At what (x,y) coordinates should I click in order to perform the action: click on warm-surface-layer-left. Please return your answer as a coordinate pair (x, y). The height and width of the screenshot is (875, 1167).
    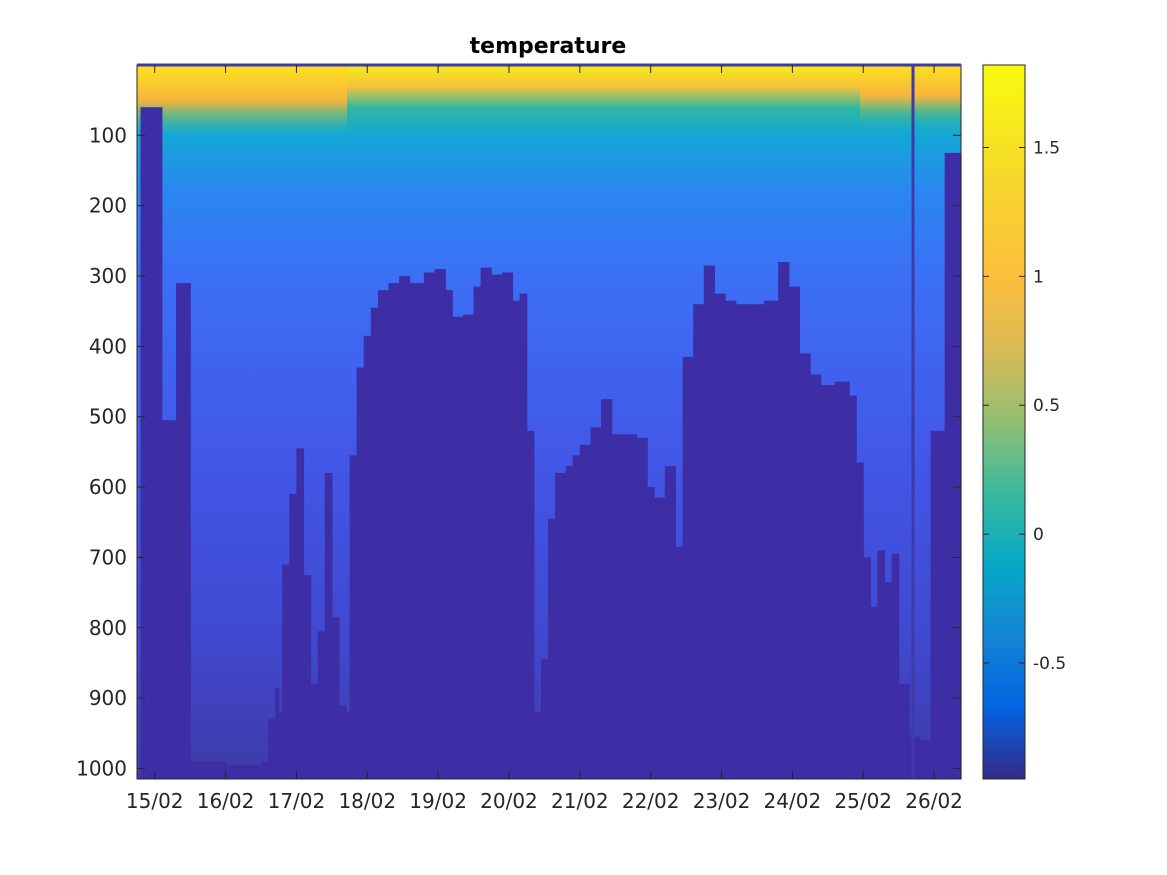
    Looking at the image, I should click on (242, 100).